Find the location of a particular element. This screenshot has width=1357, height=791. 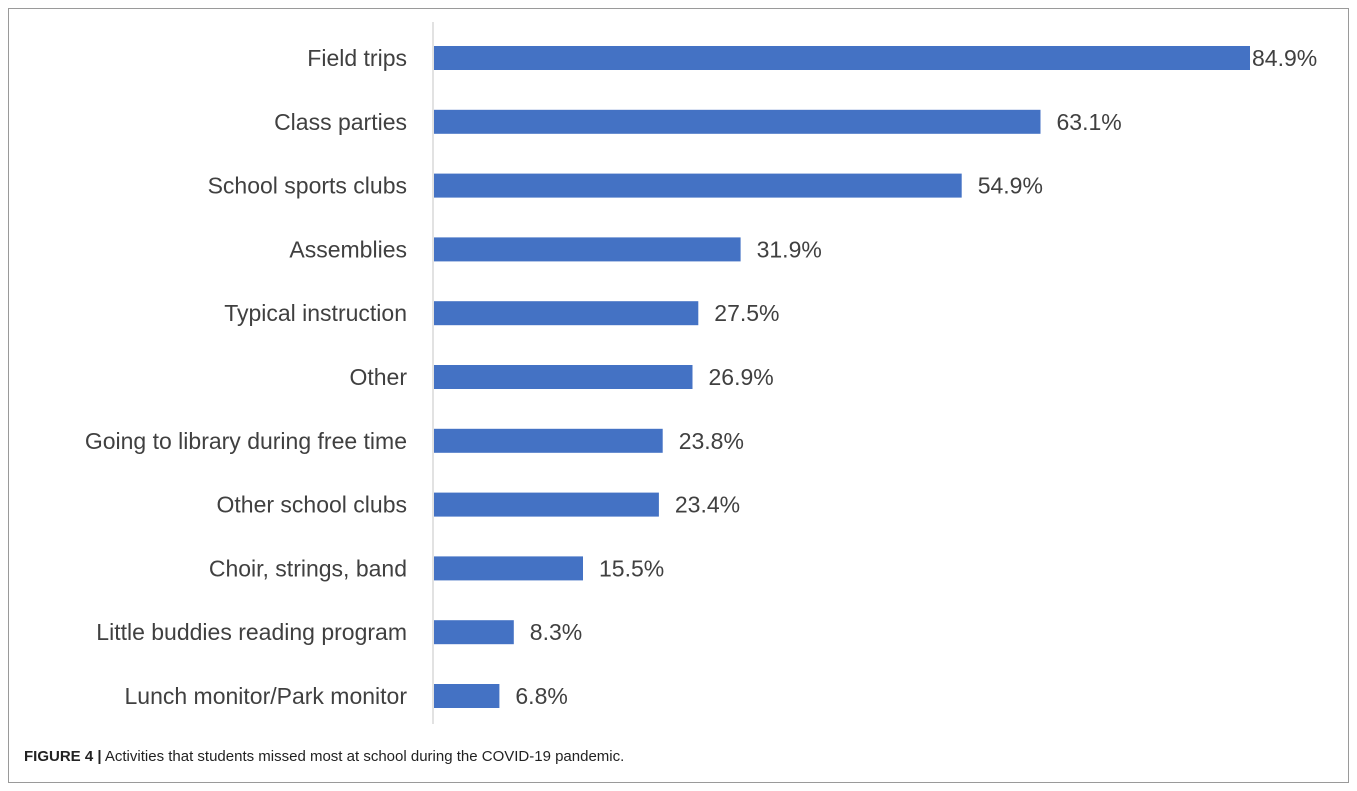

category-label-6: Going to library during free time is located at coordinates (246, 441).